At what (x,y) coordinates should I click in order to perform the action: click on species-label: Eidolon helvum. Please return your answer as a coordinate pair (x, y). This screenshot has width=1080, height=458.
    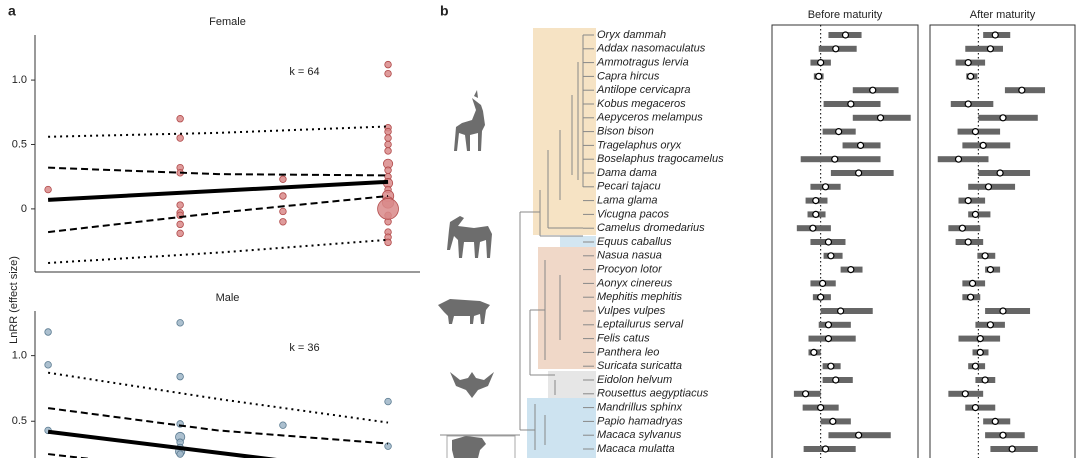
    Looking at the image, I should click on (634, 380).